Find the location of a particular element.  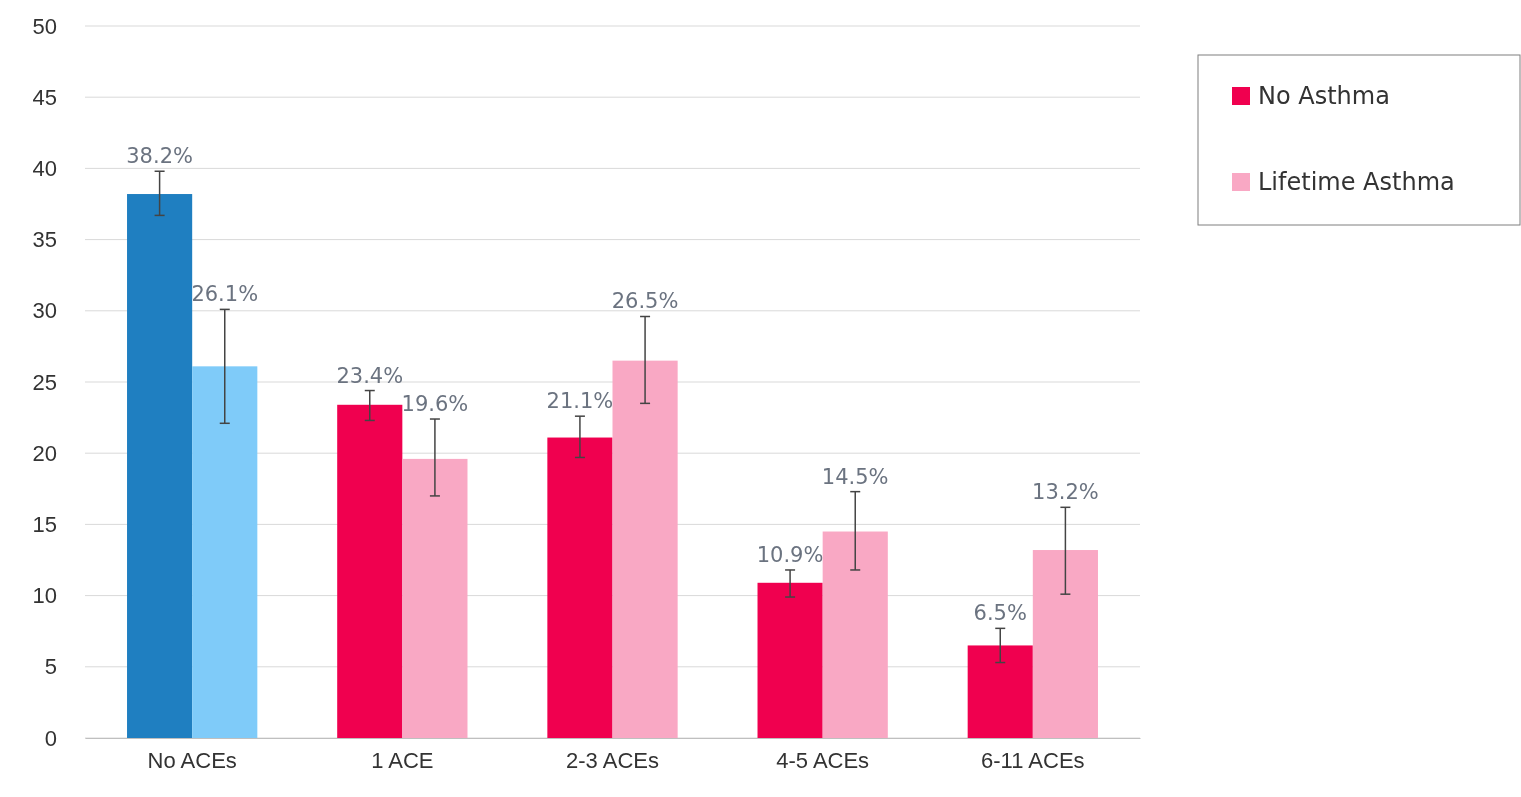

data-label: 23.4% is located at coordinates (370, 375).